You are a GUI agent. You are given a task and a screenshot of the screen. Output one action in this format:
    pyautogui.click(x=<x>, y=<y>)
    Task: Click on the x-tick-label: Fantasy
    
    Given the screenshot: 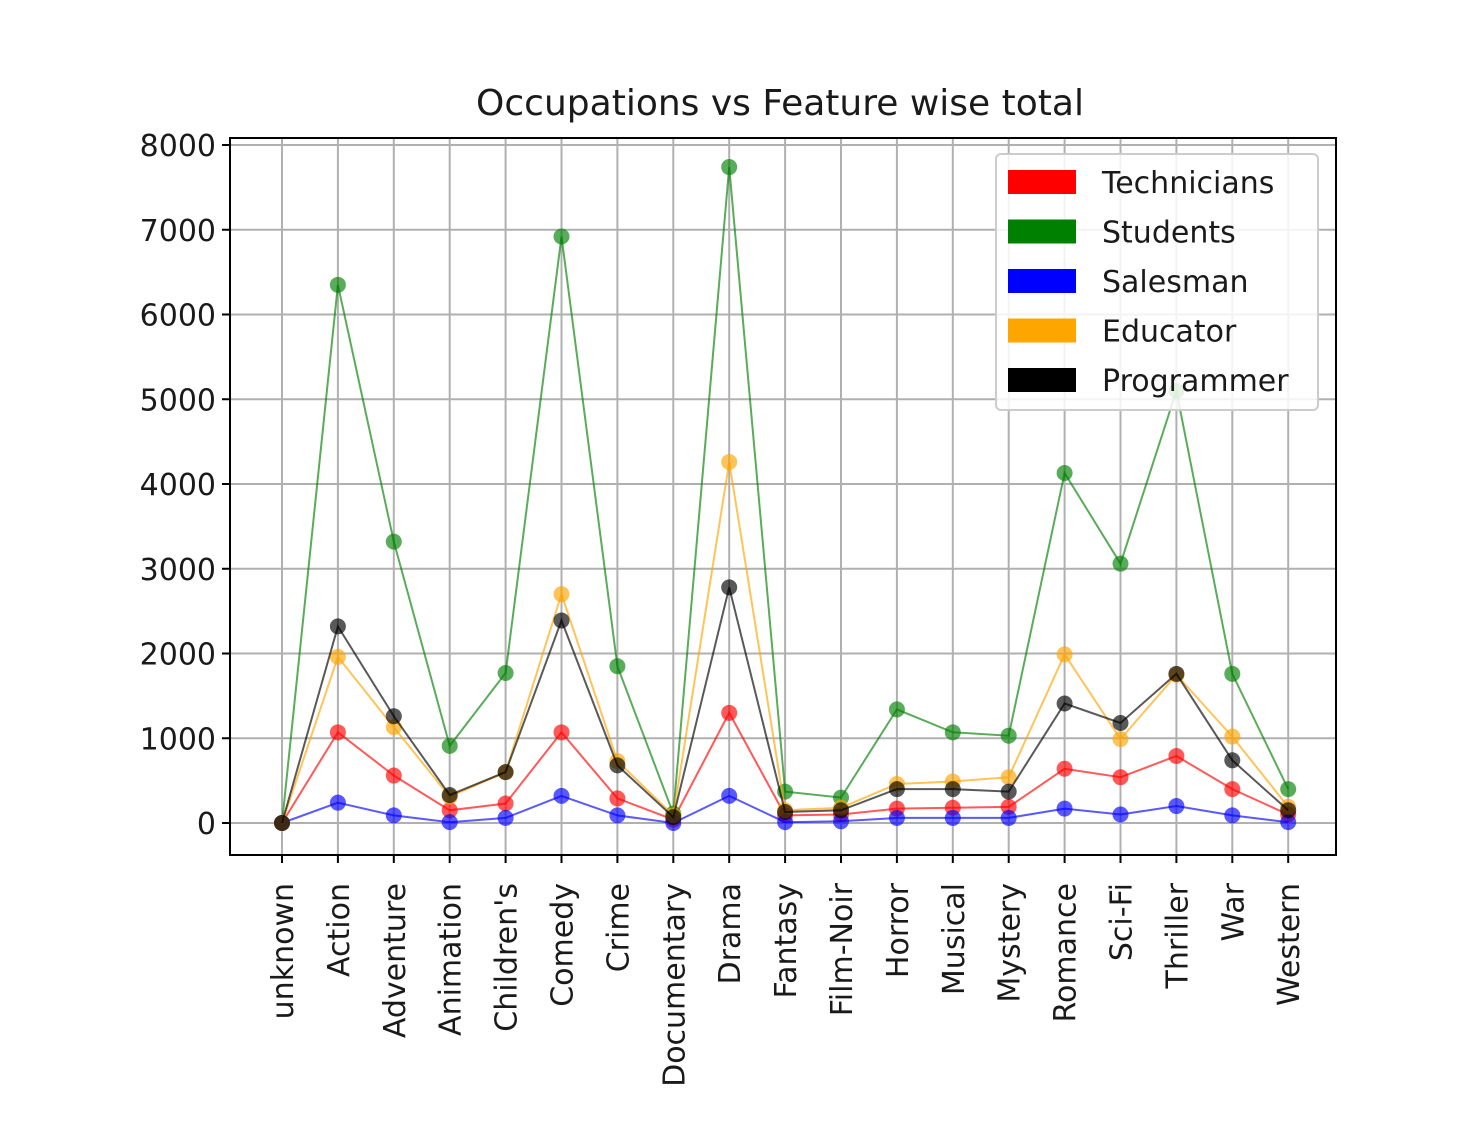 What is the action you would take?
    pyautogui.click(x=786, y=940)
    